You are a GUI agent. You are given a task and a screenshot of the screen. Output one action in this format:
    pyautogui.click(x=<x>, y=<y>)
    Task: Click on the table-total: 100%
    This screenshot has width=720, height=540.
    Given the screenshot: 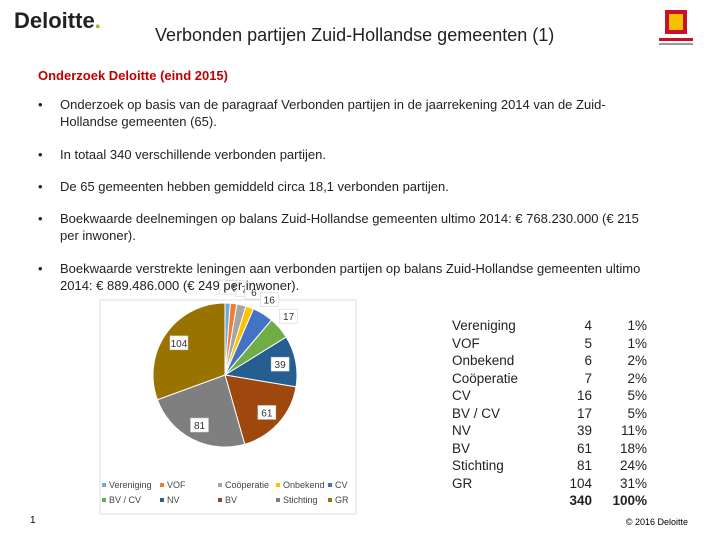 What is the action you would take?
    pyautogui.click(x=629, y=500)
    